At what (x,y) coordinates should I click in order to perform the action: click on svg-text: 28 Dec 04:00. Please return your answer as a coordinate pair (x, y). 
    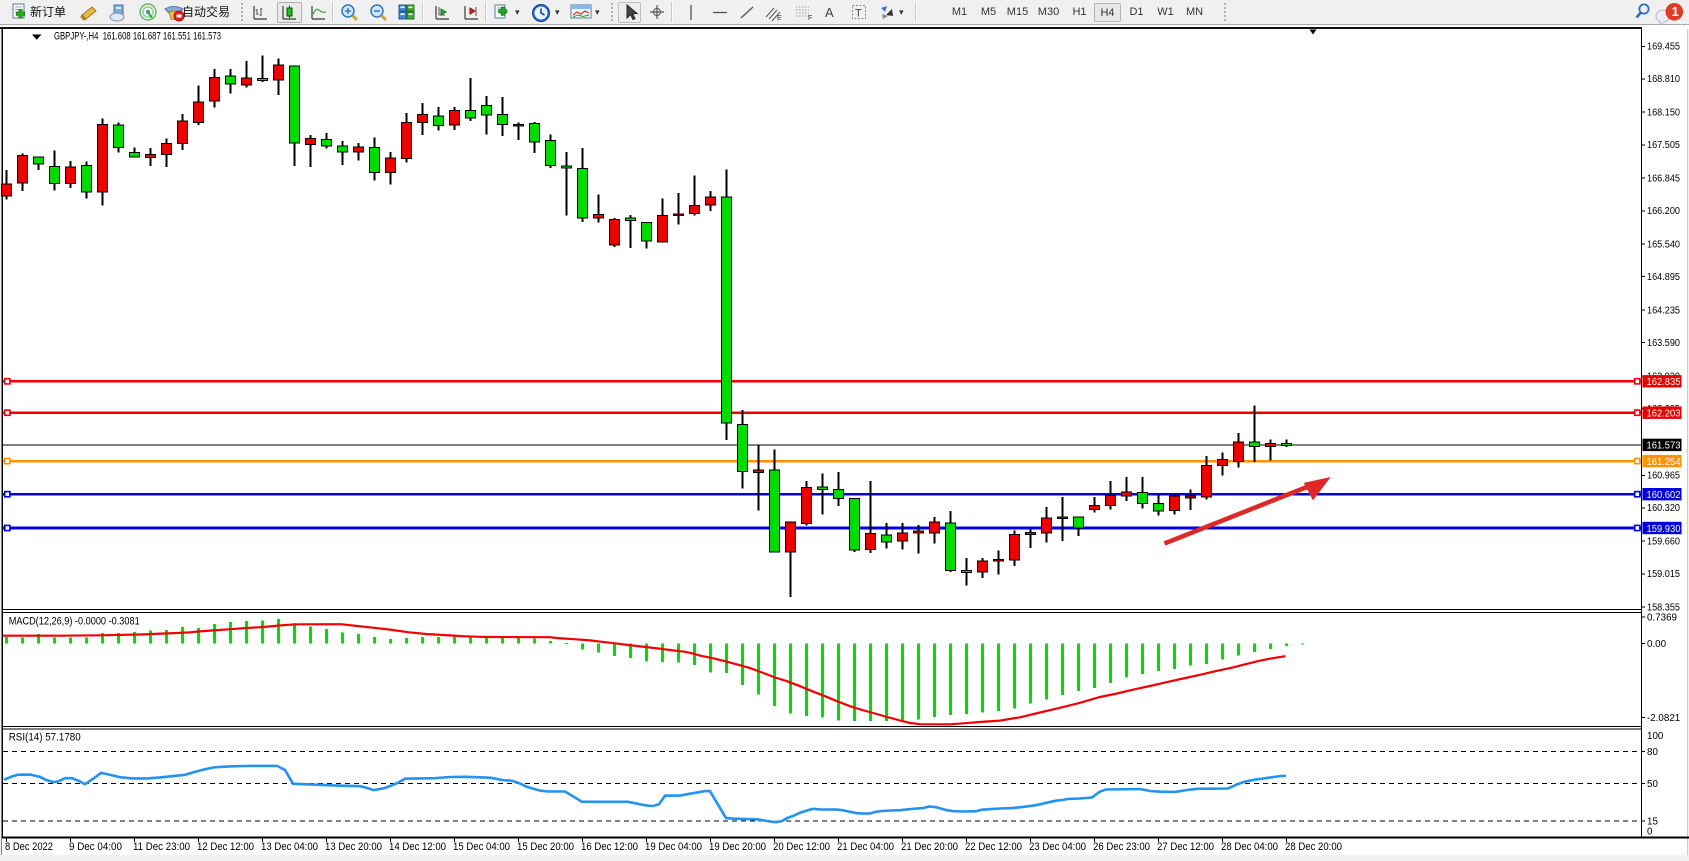
    Looking at the image, I should click on (1249, 847).